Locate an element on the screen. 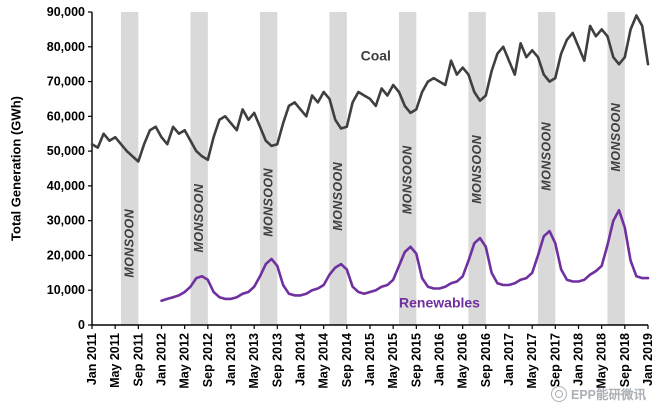  y-tick-label: 10,000 is located at coordinates (66, 290).